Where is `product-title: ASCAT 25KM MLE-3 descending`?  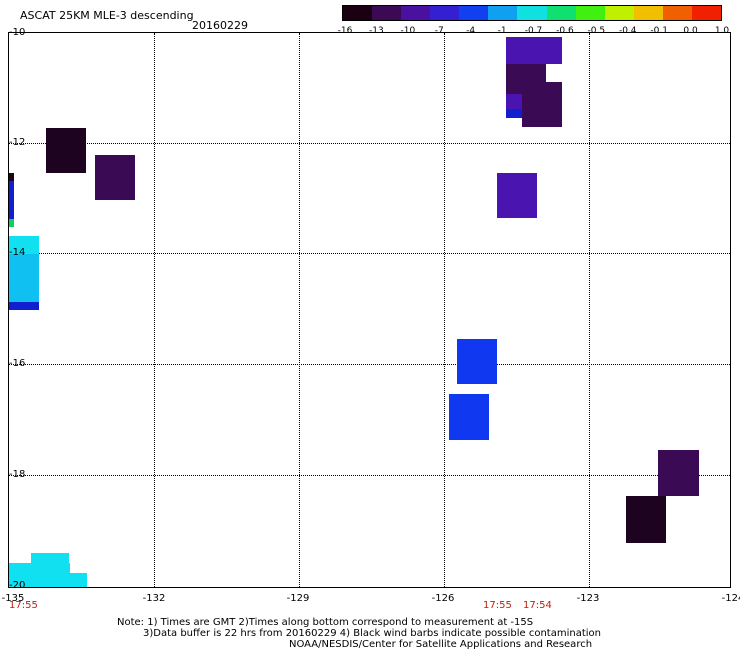 product-title: ASCAT 25KM MLE-3 descending is located at coordinates (107, 15).